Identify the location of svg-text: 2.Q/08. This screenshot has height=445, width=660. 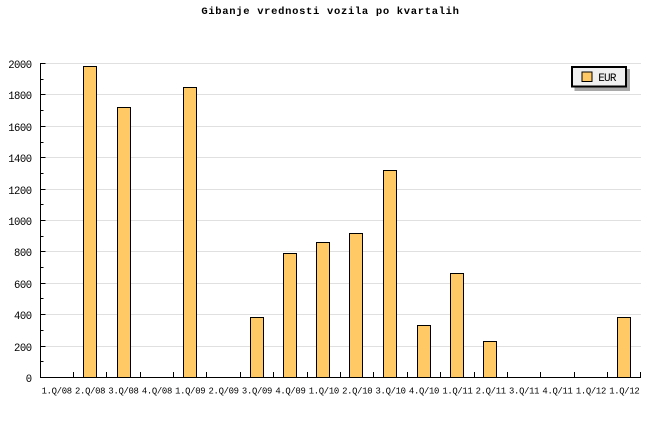
(90, 392).